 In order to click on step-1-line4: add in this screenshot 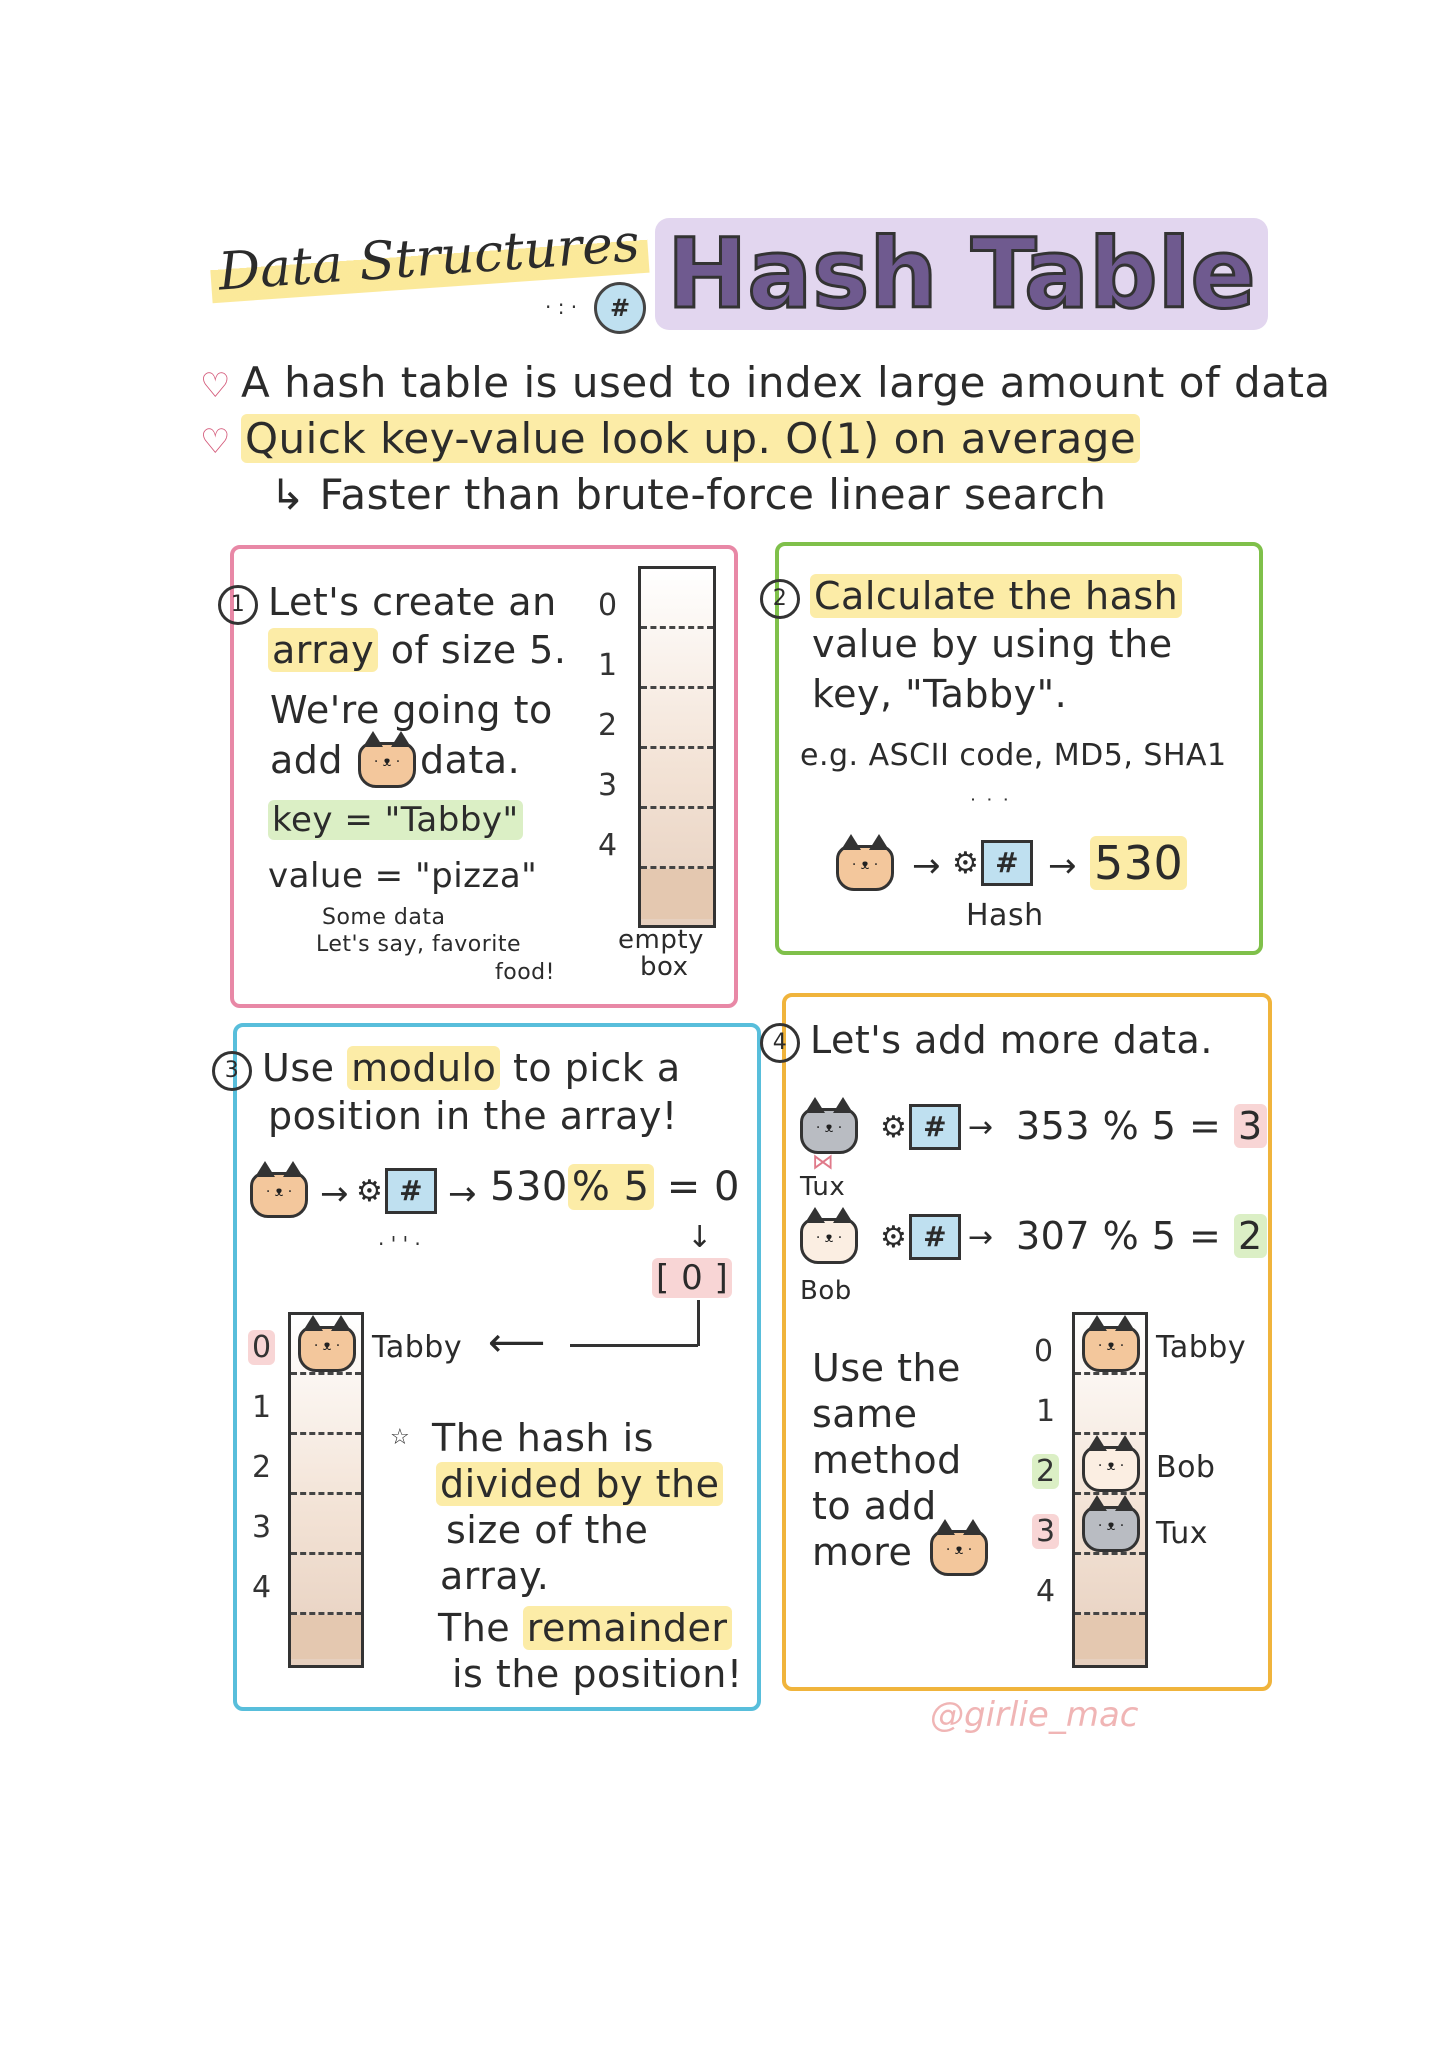, I will do `click(306, 760)`.